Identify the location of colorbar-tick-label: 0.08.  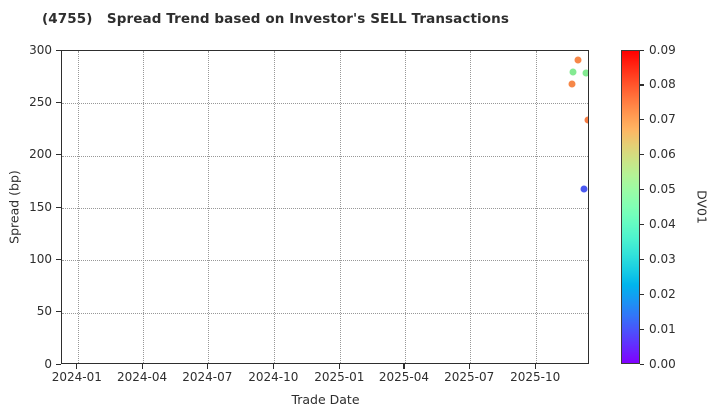
(662, 84).